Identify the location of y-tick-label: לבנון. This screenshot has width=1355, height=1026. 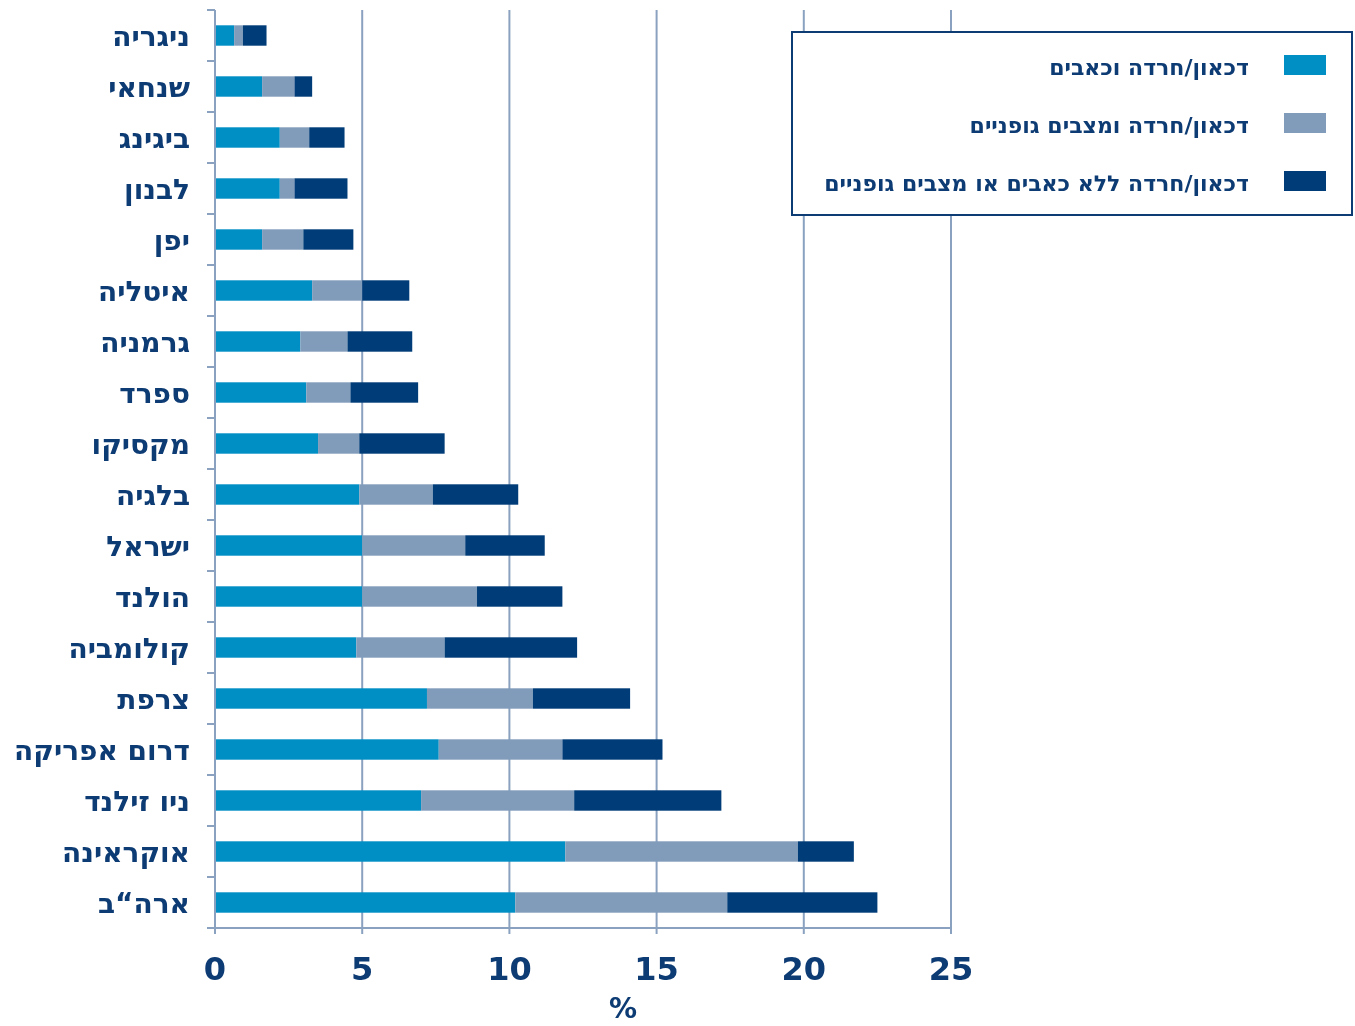
(157, 189).